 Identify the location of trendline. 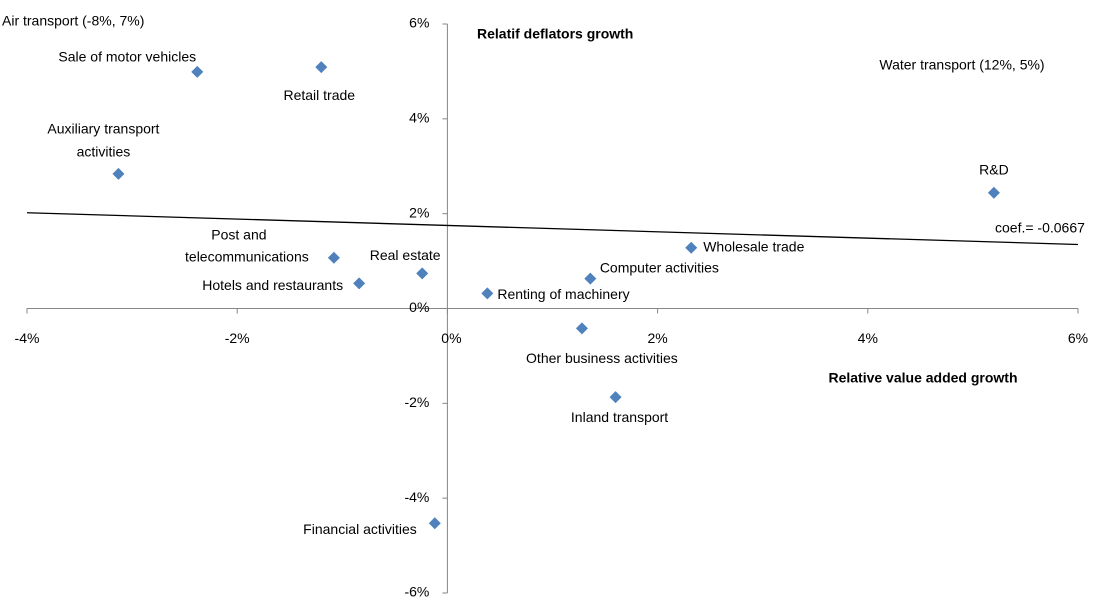
(552, 229).